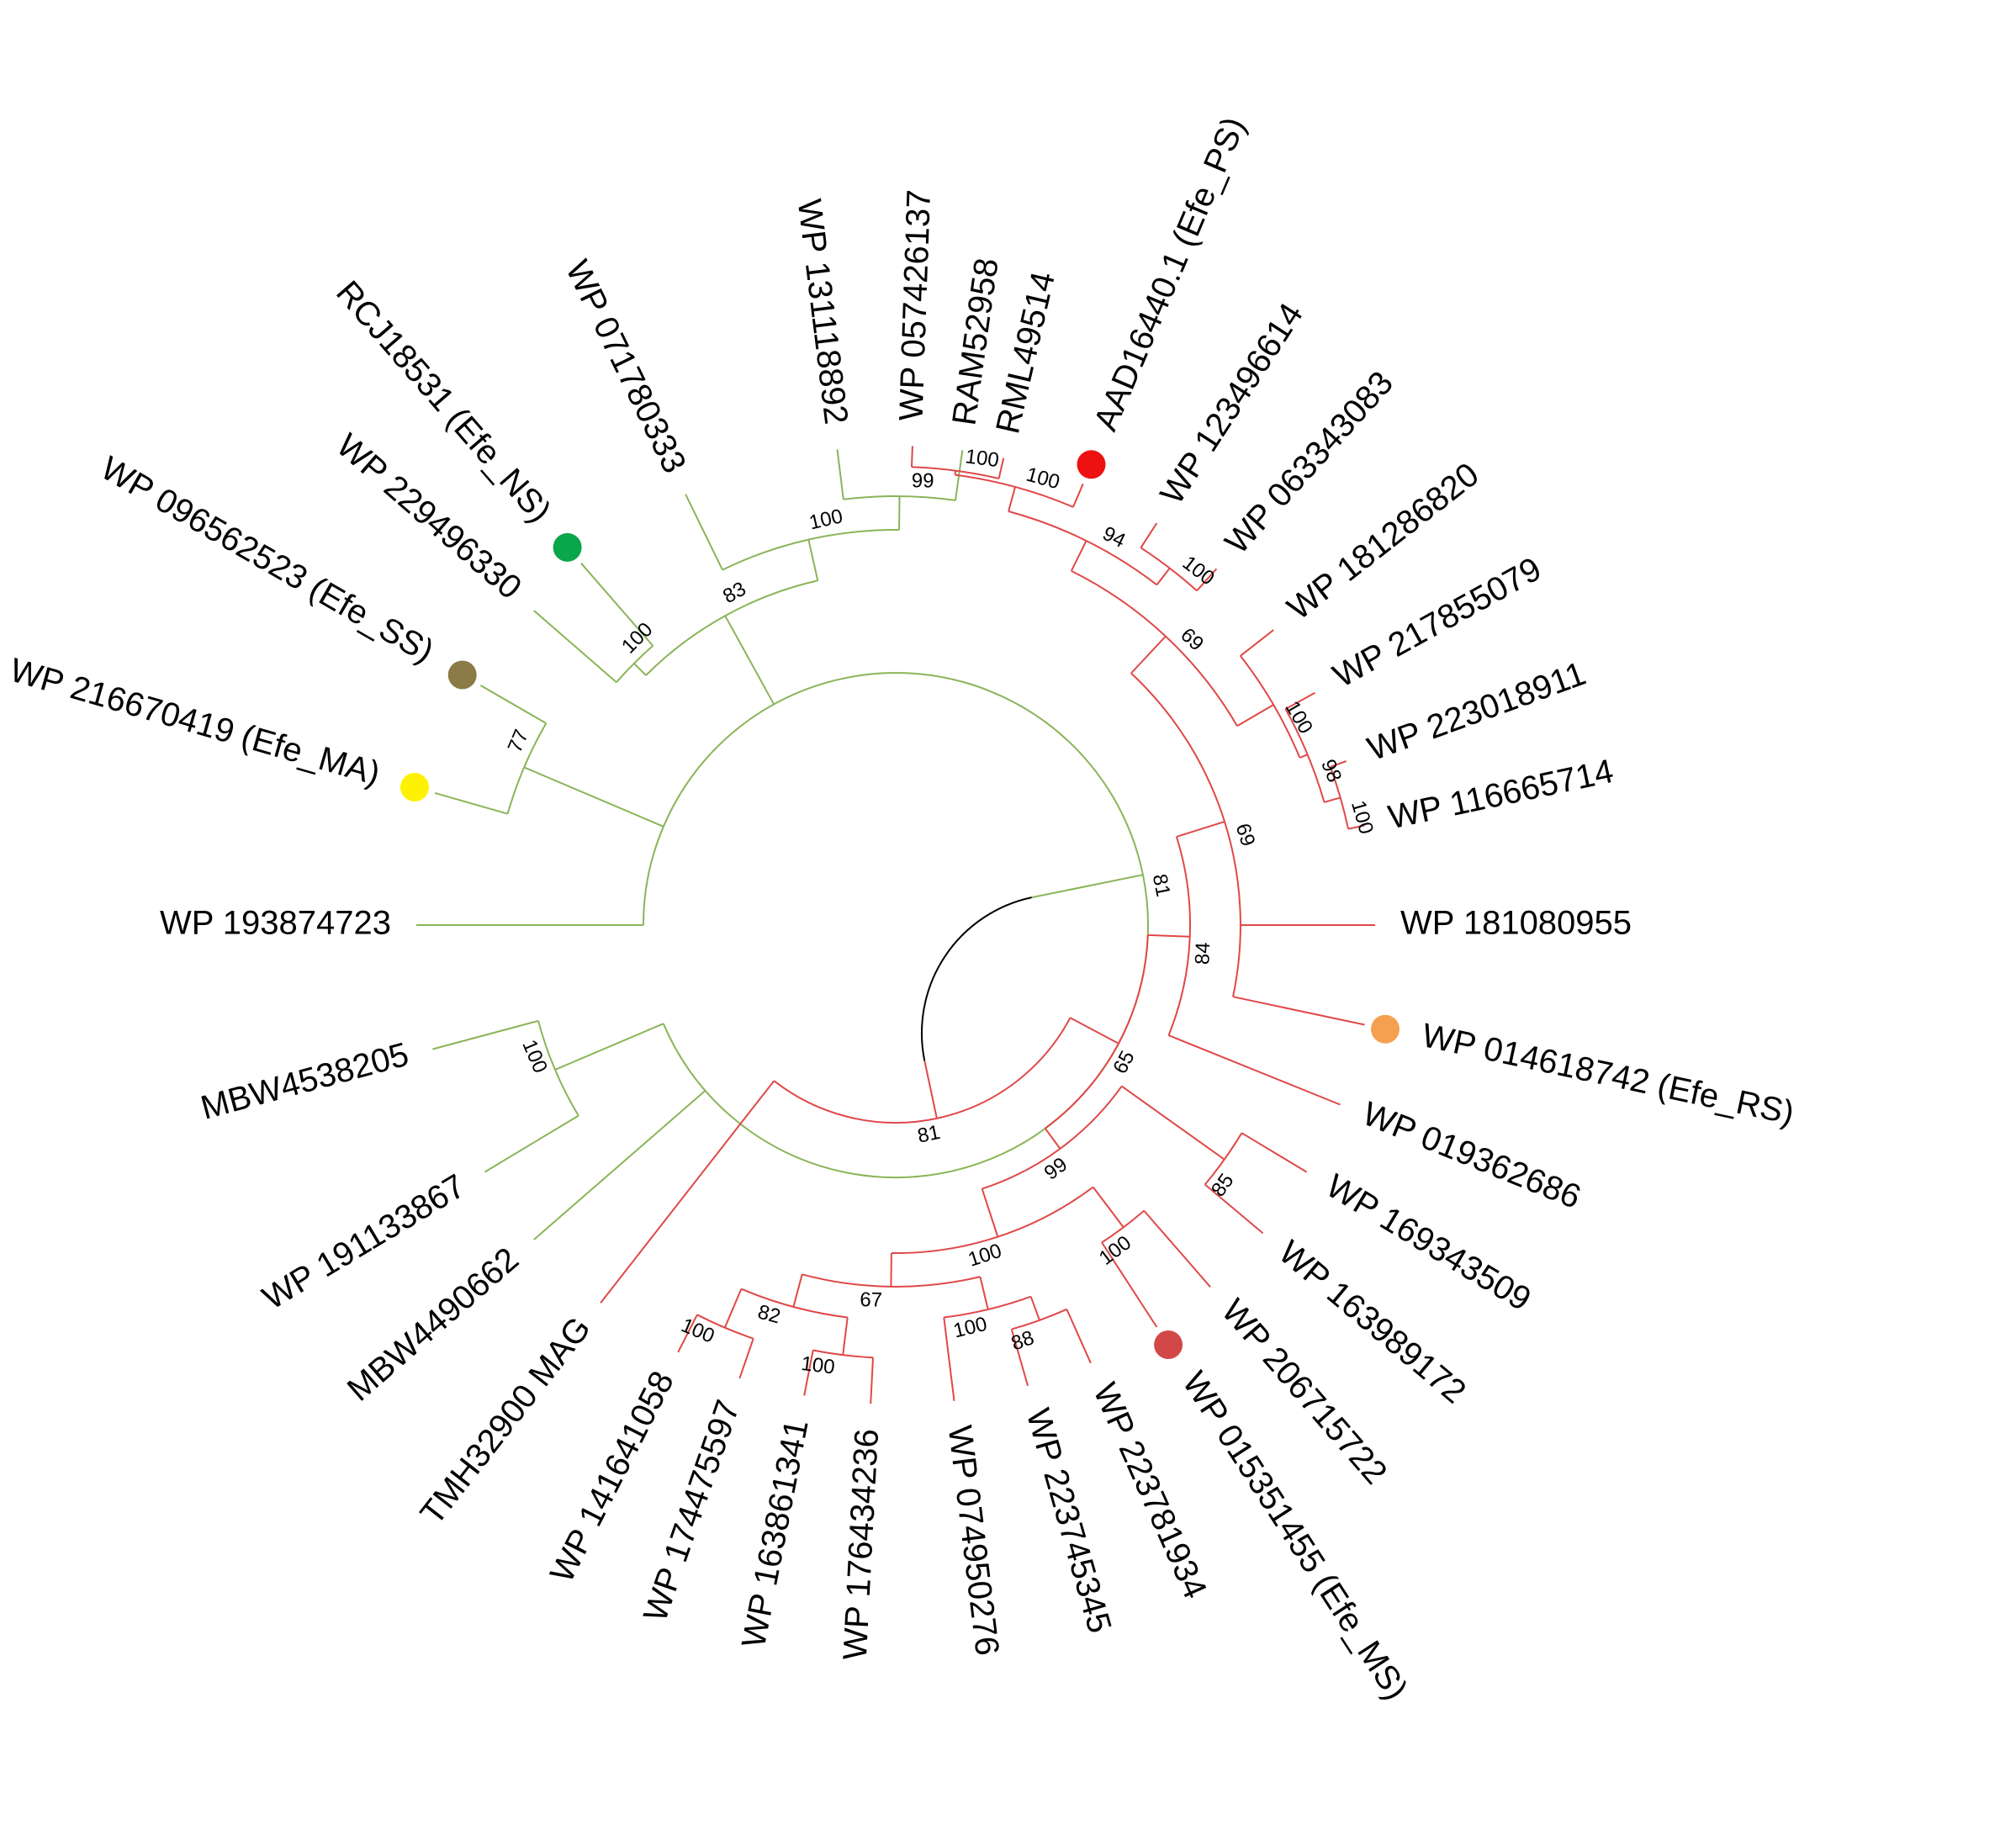  I want to click on branch-R9, so click(1200, 829).